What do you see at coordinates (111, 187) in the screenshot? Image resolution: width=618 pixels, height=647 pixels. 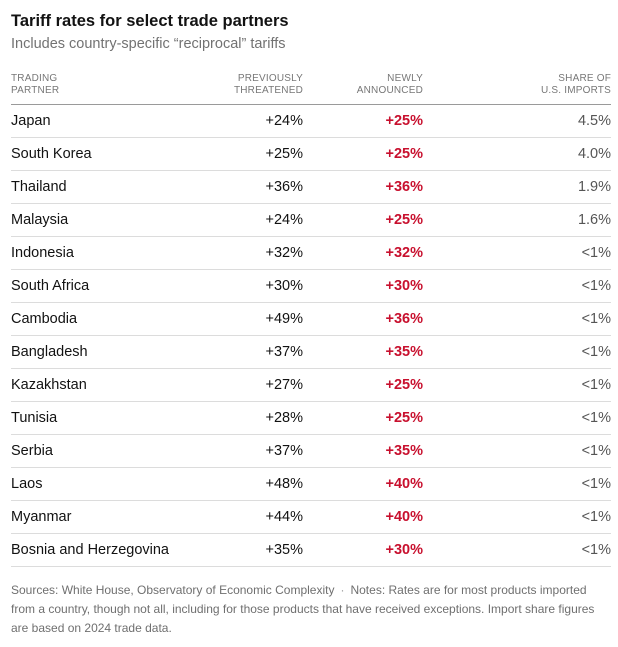 I see `cell-trading-partner: Thailand` at bounding box center [111, 187].